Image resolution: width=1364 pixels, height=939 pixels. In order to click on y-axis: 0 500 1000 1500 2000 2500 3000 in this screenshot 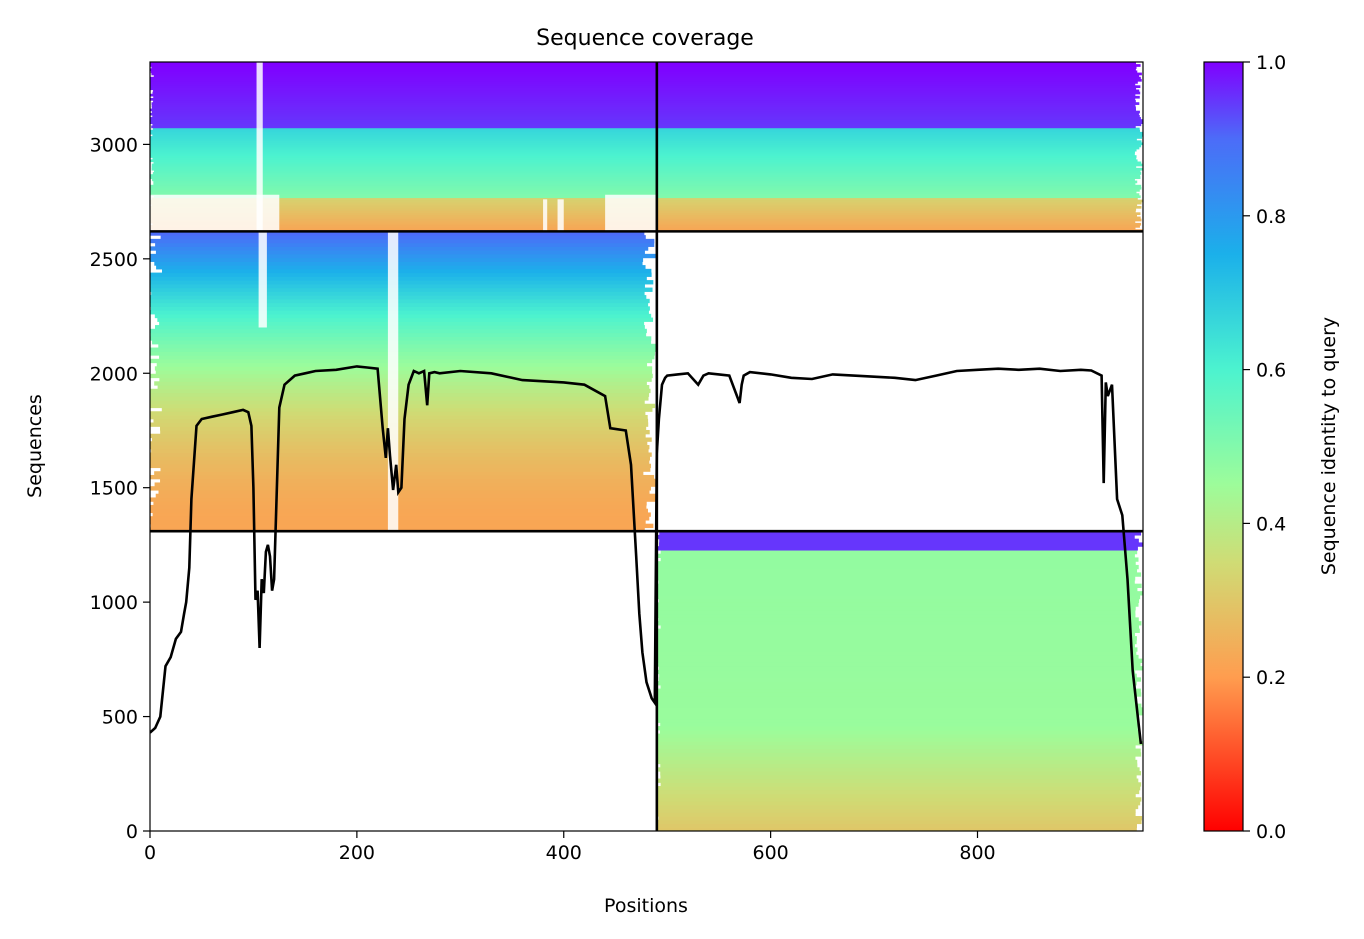, I will do `click(120, 488)`.